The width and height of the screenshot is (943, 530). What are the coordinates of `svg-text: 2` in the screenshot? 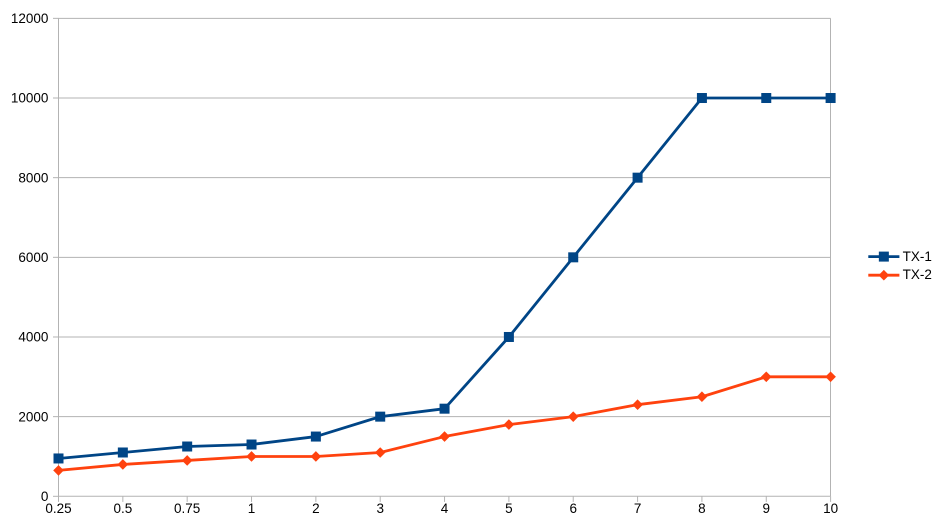 It's located at (316, 508).